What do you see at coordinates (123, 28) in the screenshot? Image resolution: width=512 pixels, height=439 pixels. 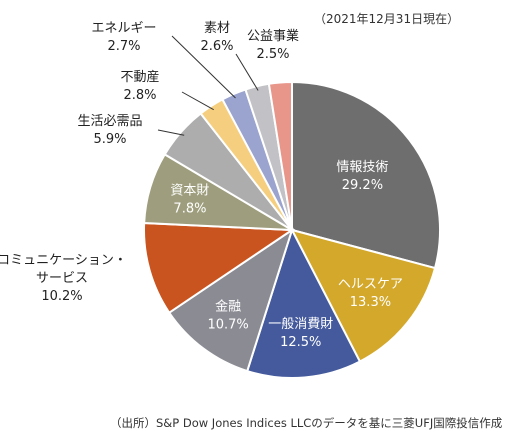 I see `slice-name-8: エネルギー` at bounding box center [123, 28].